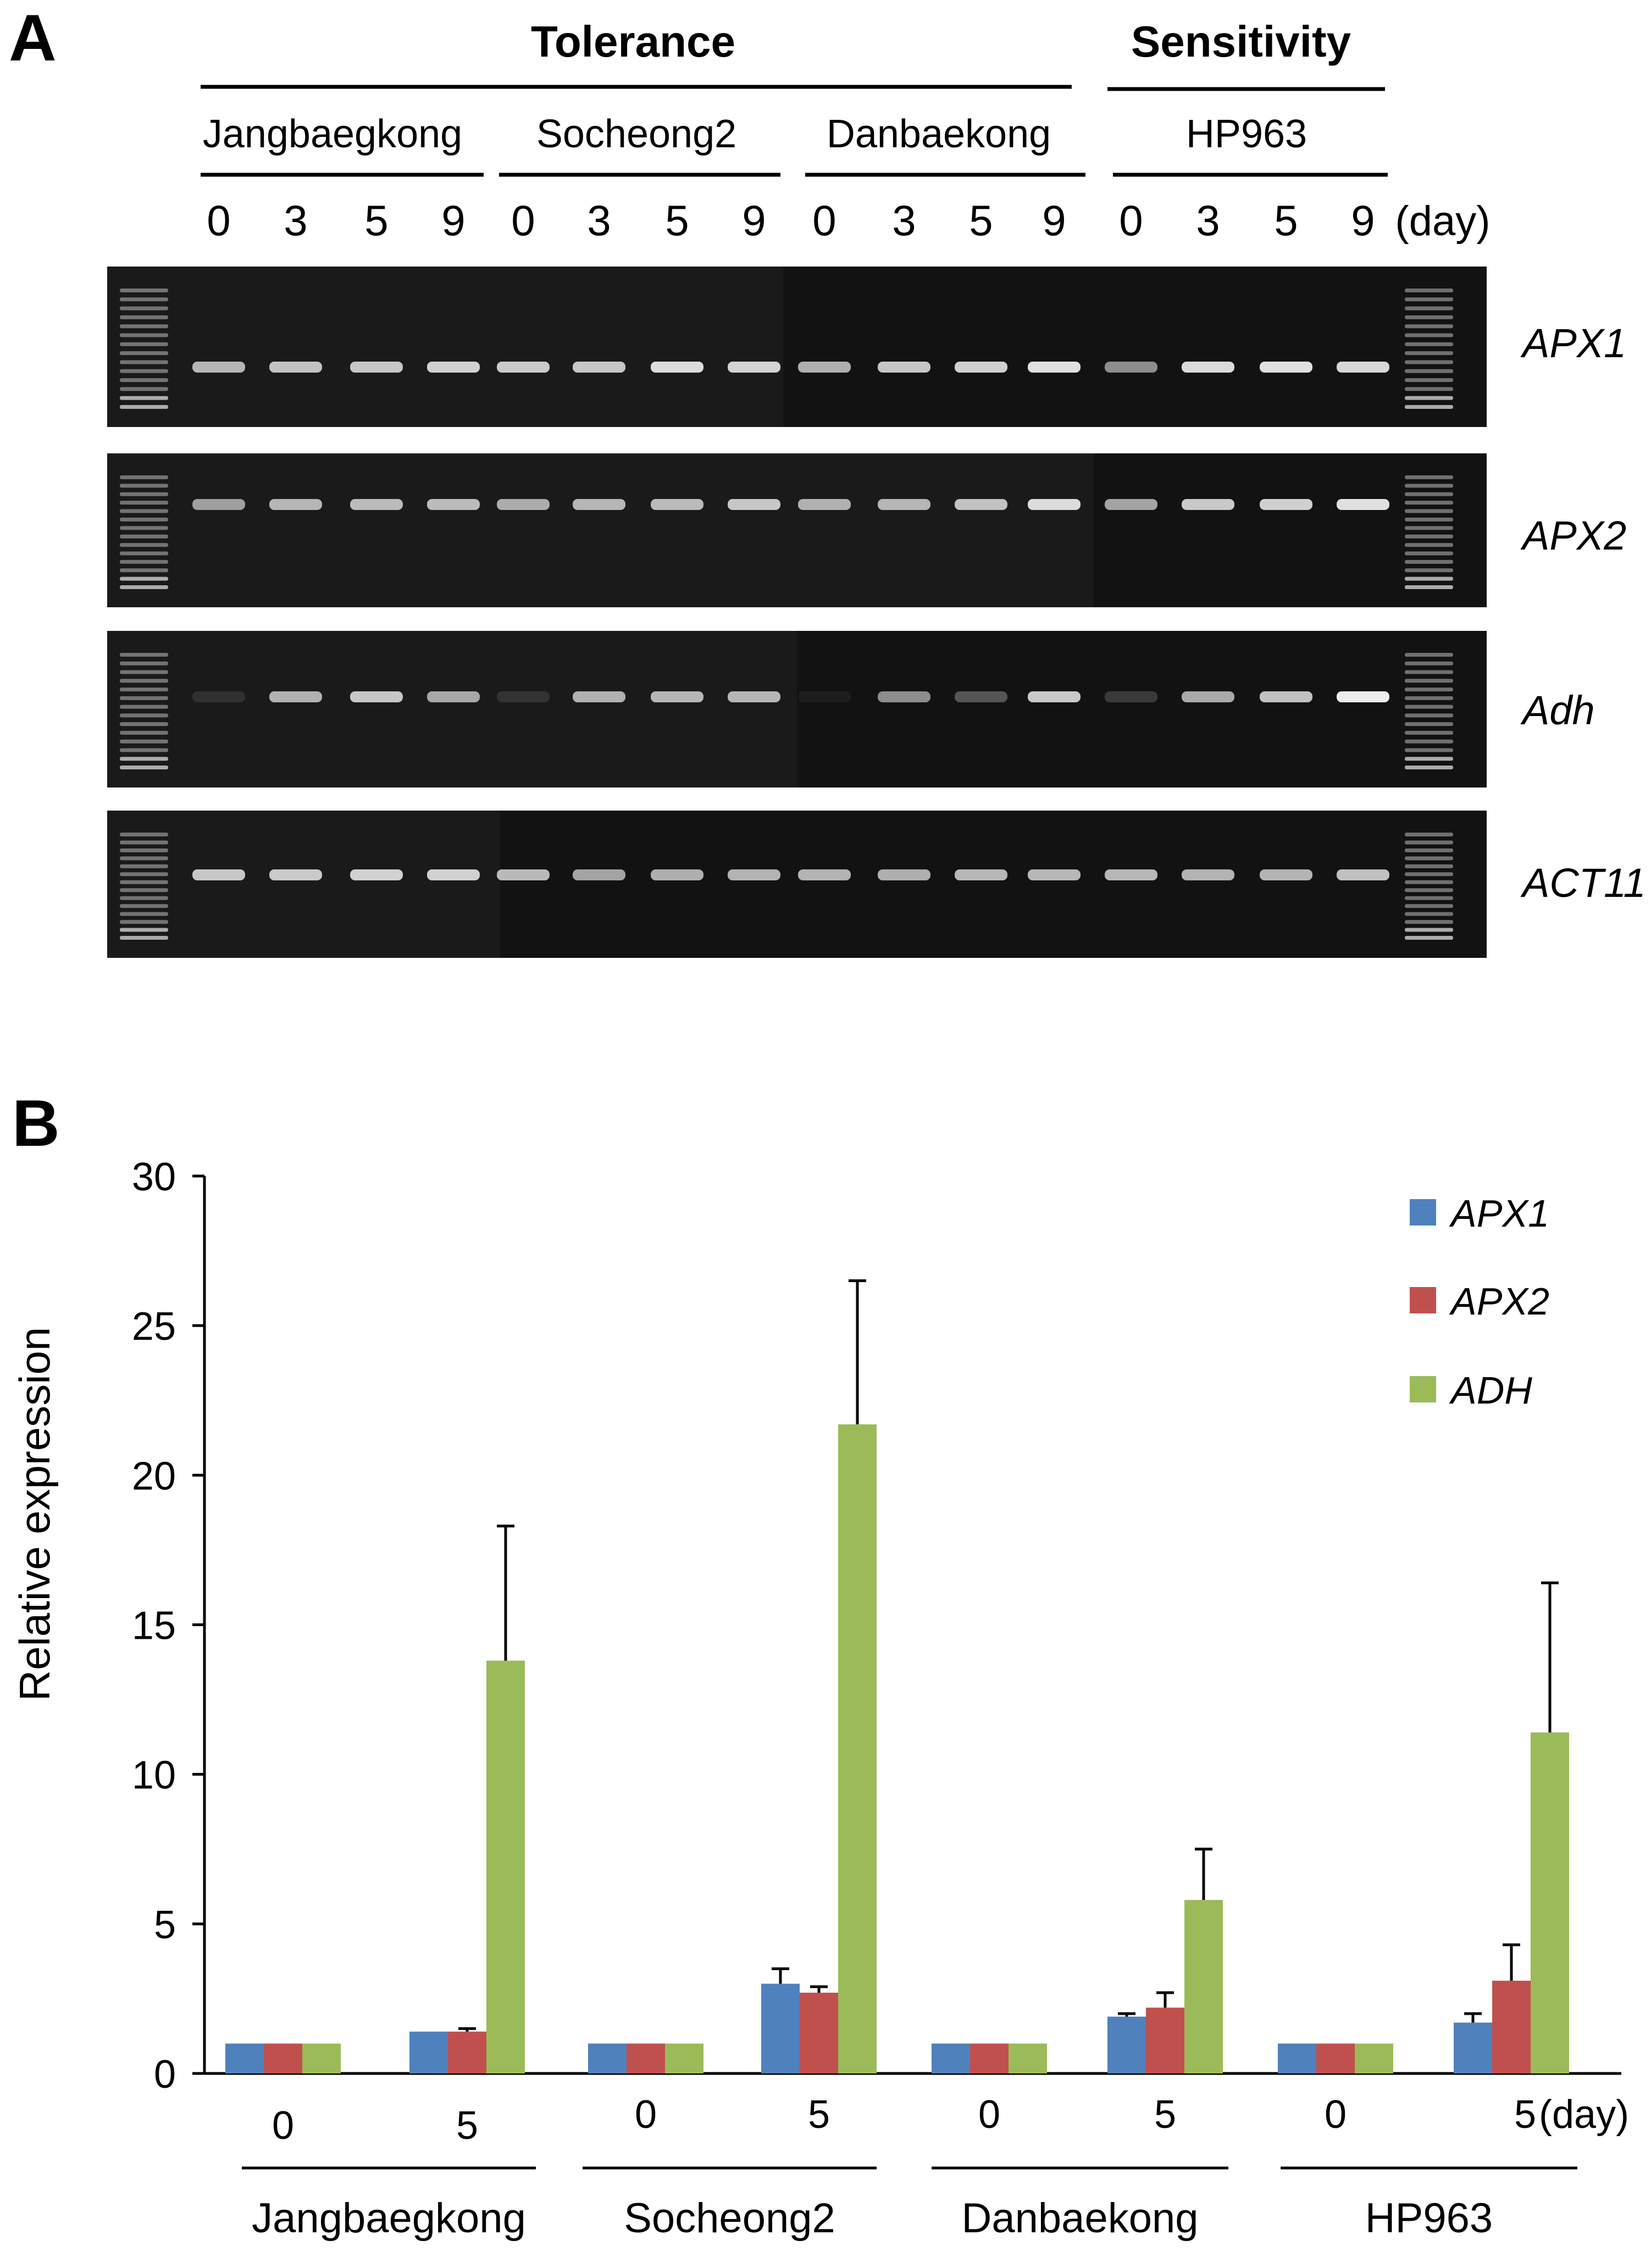 Image resolution: width=1651 pixels, height=2268 pixels. Describe the element at coordinates (1573, 535) in the screenshot. I see `gene-label-apx2: APX2` at that location.